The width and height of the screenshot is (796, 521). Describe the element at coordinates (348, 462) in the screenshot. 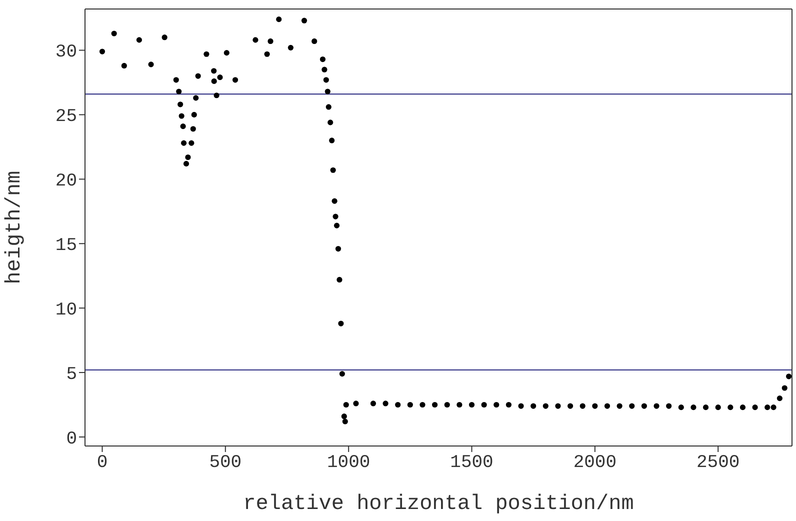

I see `x-tick-label: 1000` at that location.